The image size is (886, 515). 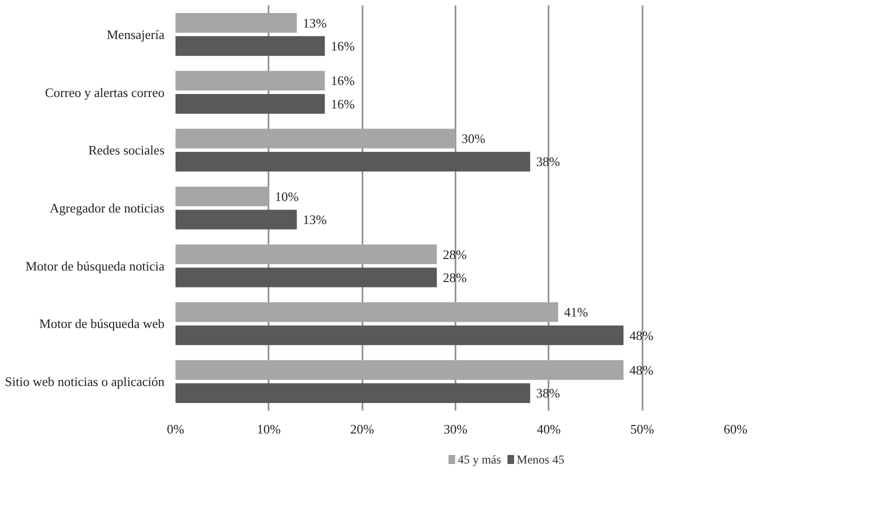 I want to click on x-tick-label: 40%, so click(x=548, y=429).